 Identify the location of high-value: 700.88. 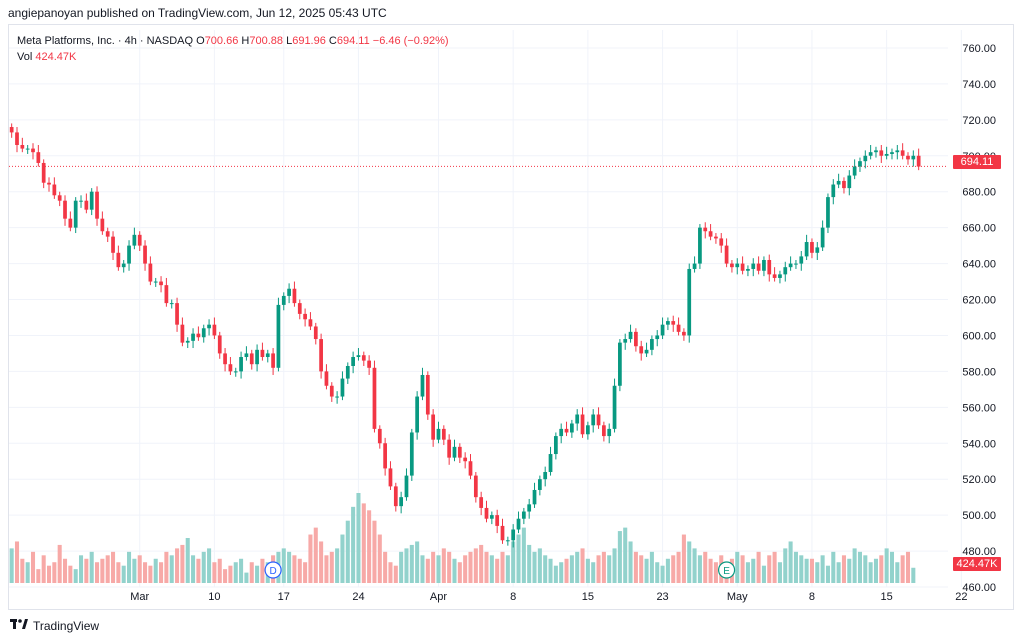
(266, 41).